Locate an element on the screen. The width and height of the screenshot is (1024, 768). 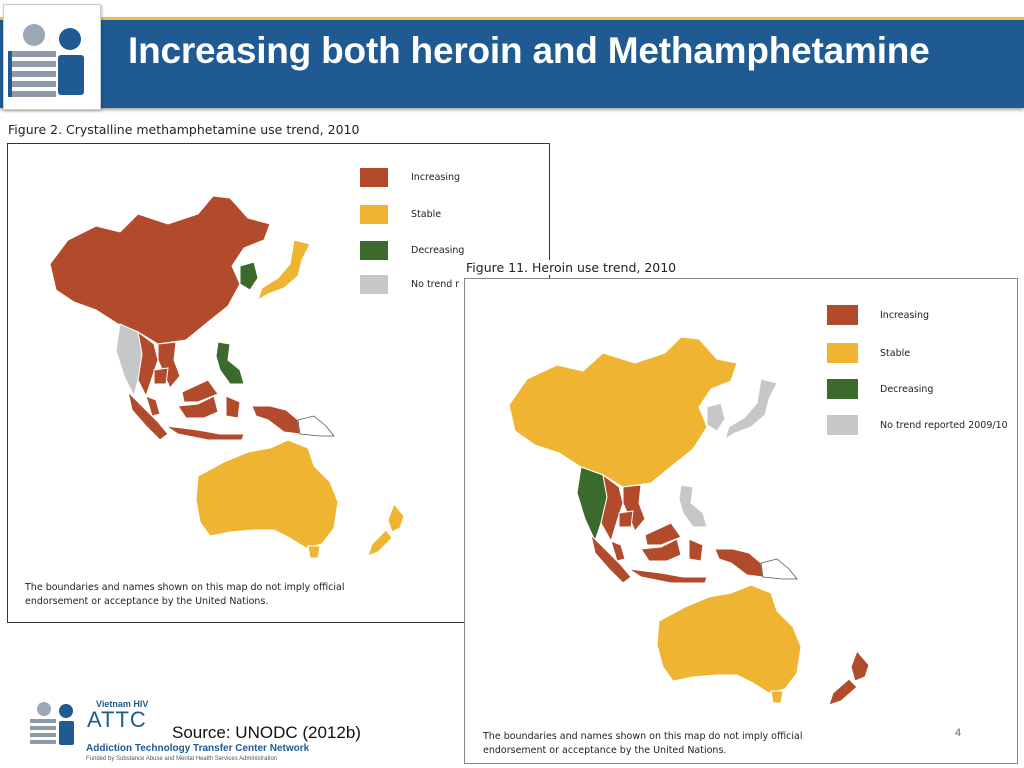
attc-footer-logo is located at coordinates (56, 725).